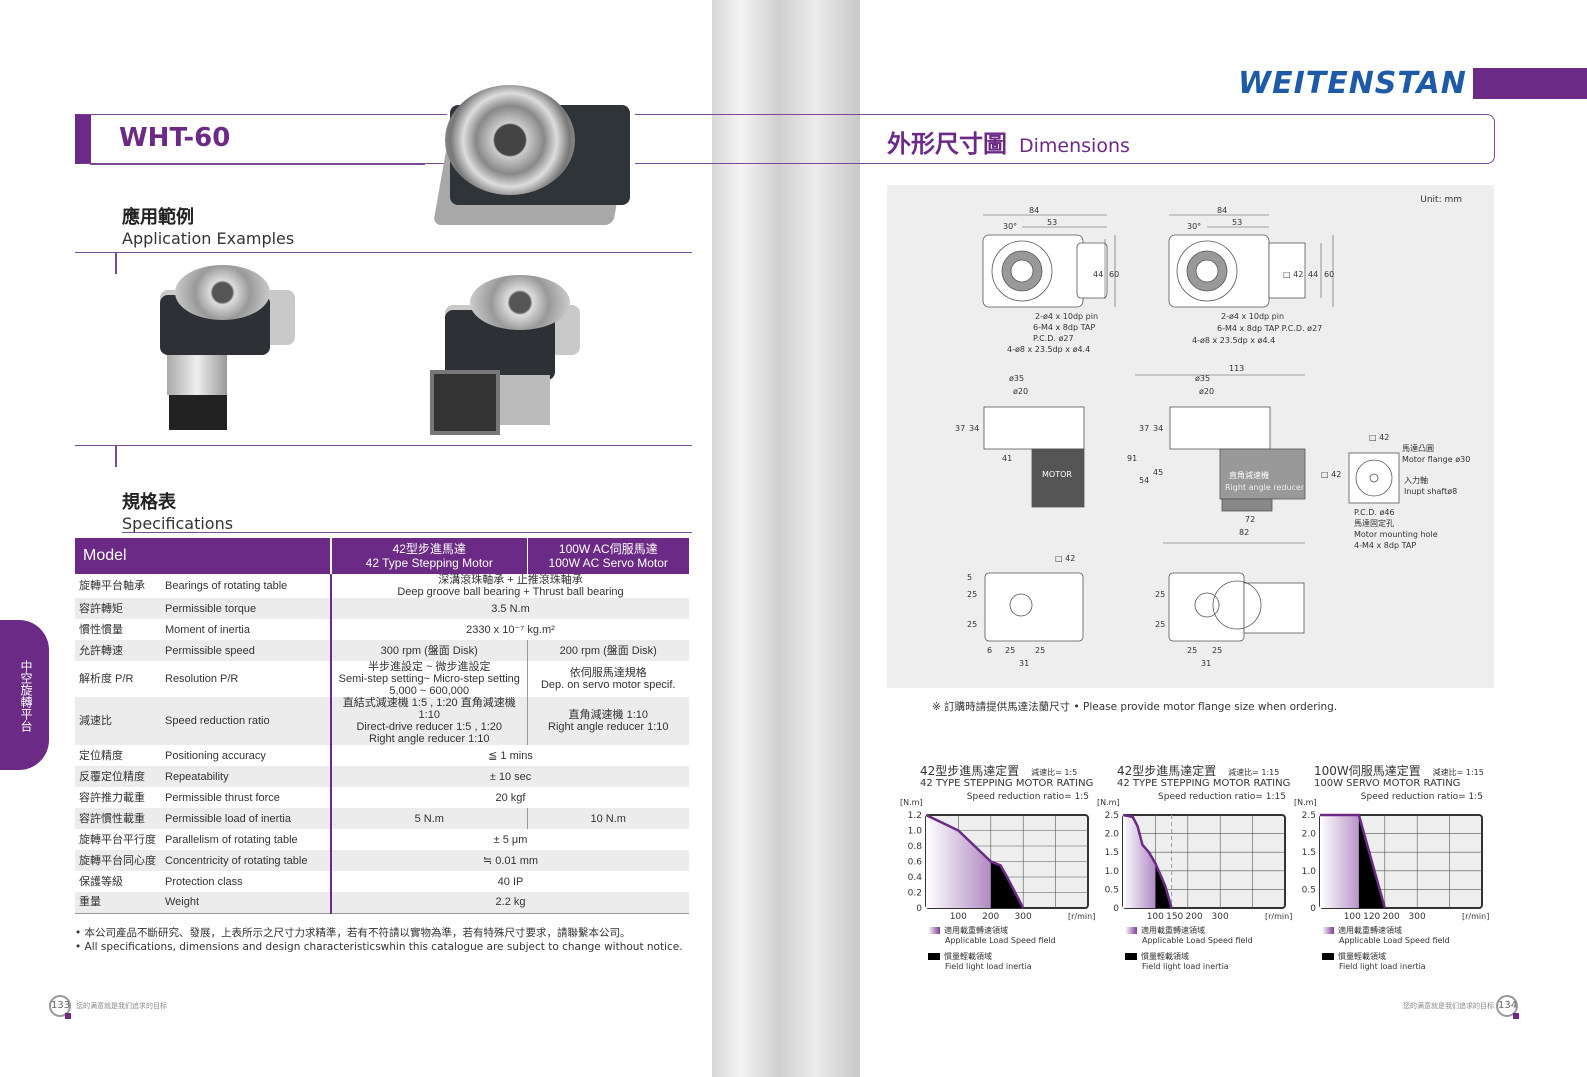 The width and height of the screenshot is (1587, 1077). Describe the element at coordinates (204, 881) in the screenshot. I see `row-label-en: Protection class` at that location.